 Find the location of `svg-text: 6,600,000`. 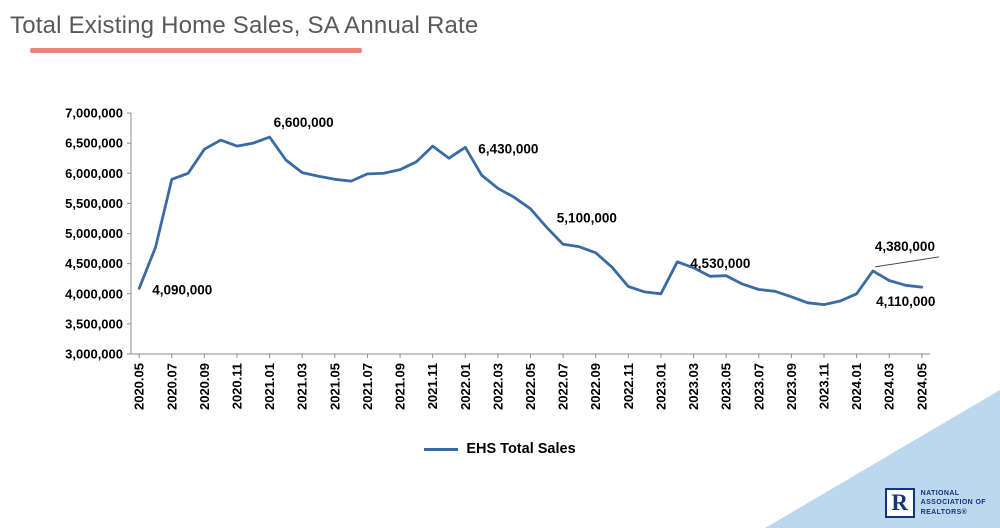

svg-text: 6,600,000 is located at coordinates (304, 122).